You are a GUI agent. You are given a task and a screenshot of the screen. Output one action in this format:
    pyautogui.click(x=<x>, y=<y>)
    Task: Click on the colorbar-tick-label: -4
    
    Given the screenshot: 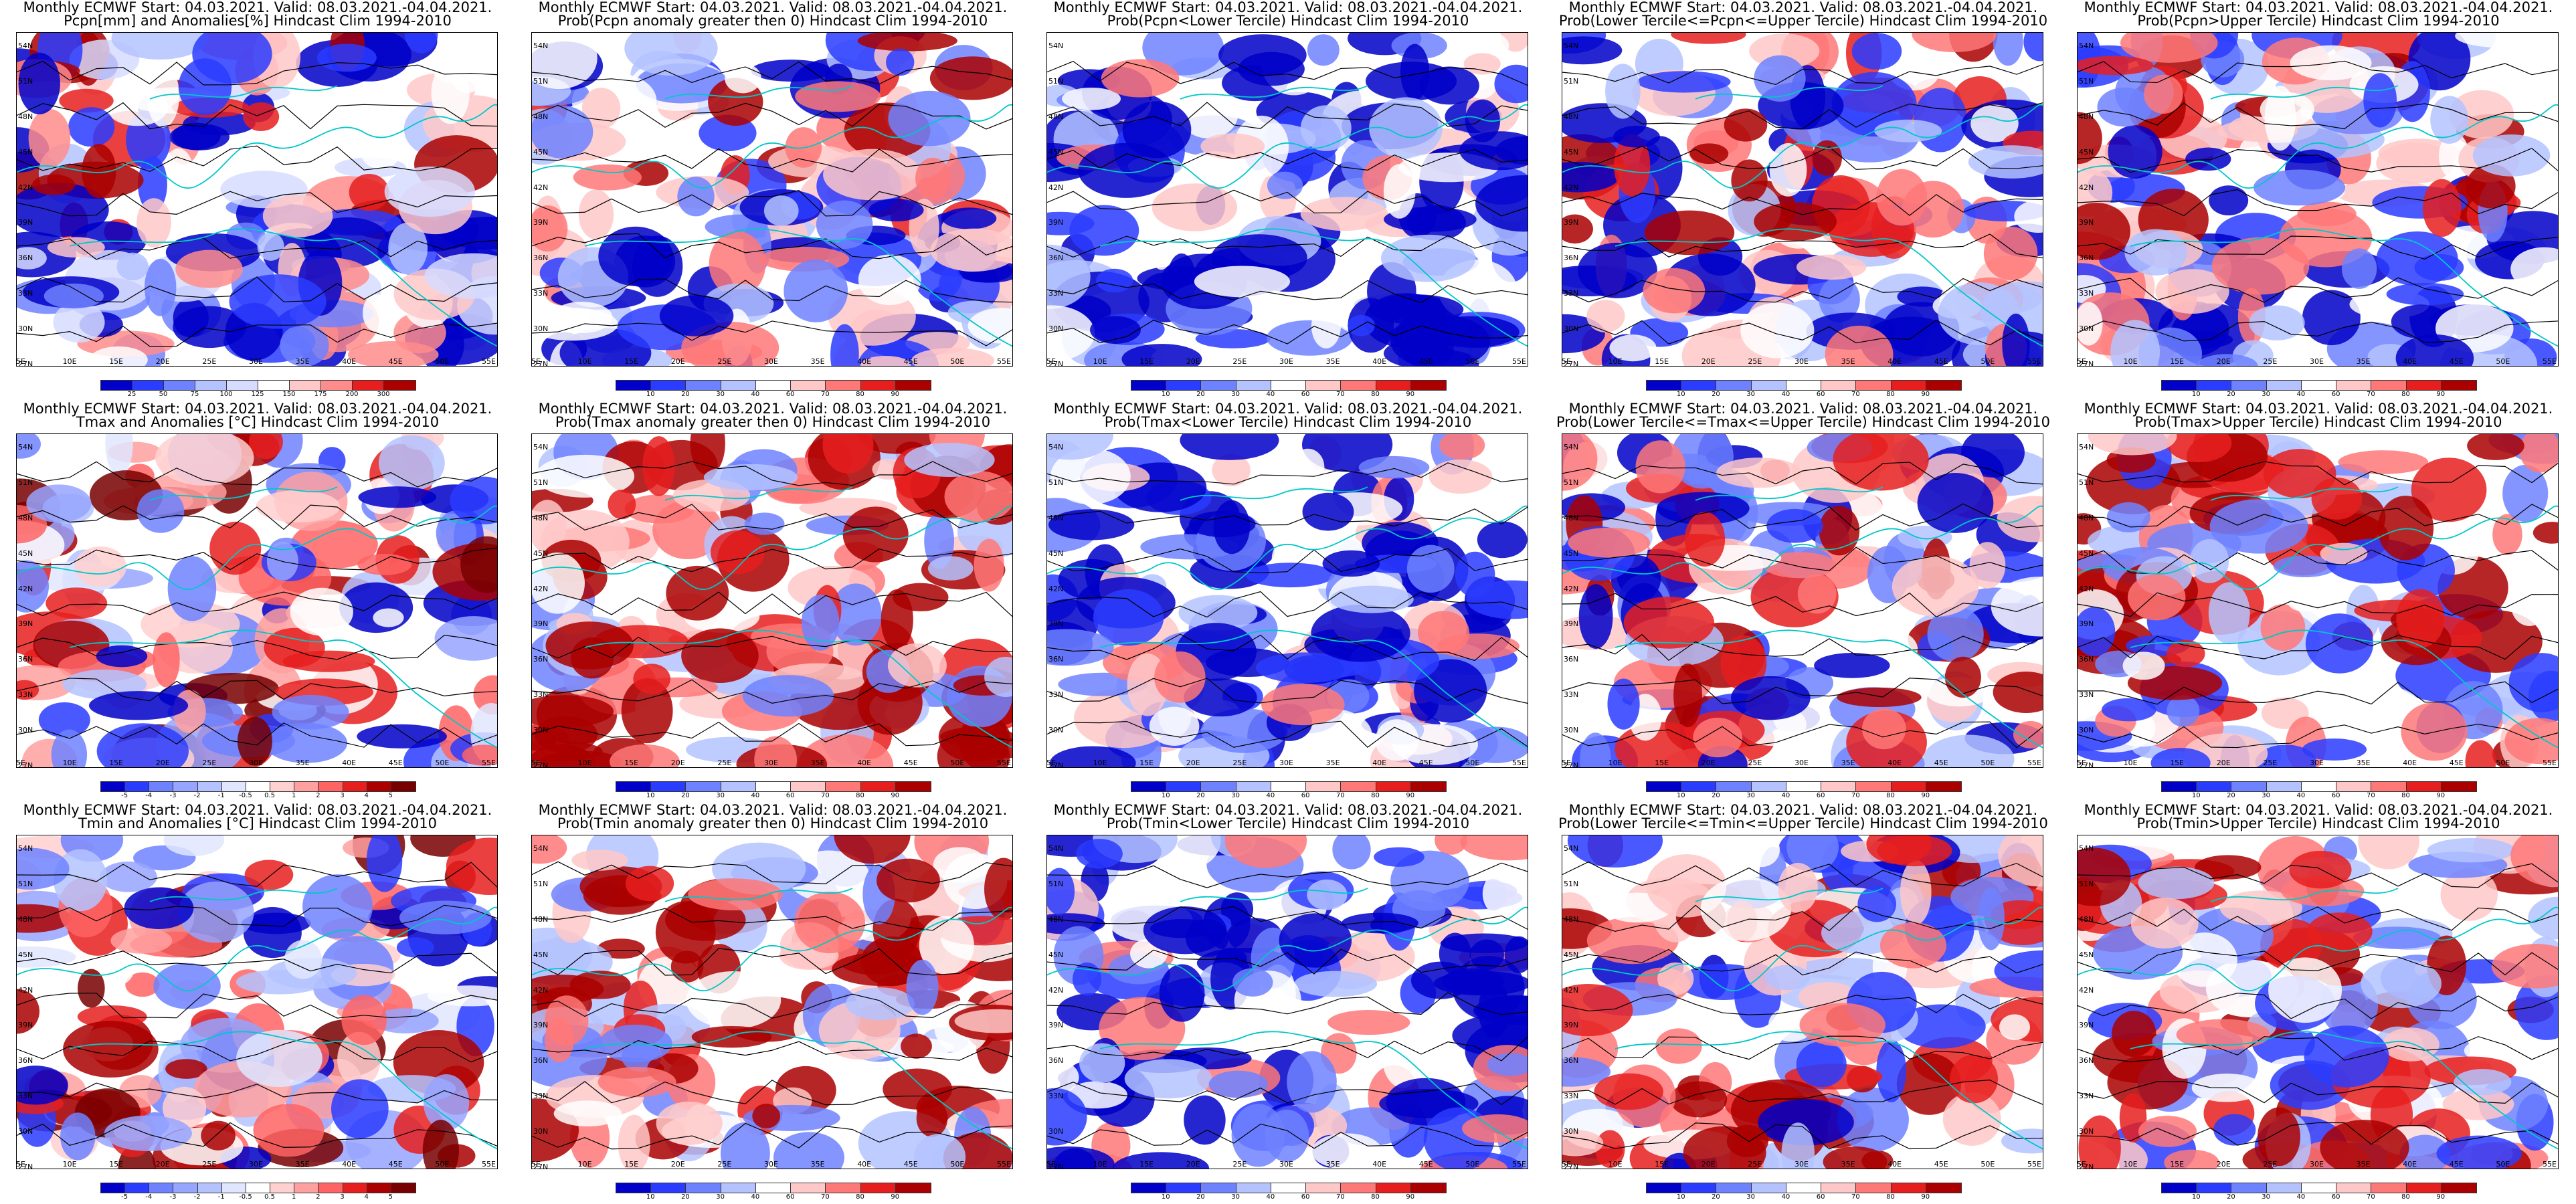 What is the action you would take?
    pyautogui.click(x=149, y=1197)
    